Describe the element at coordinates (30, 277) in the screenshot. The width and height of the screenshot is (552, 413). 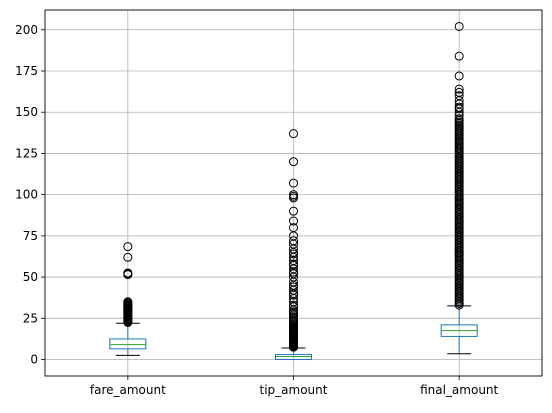
I see `y-tick-label: 50` at that location.